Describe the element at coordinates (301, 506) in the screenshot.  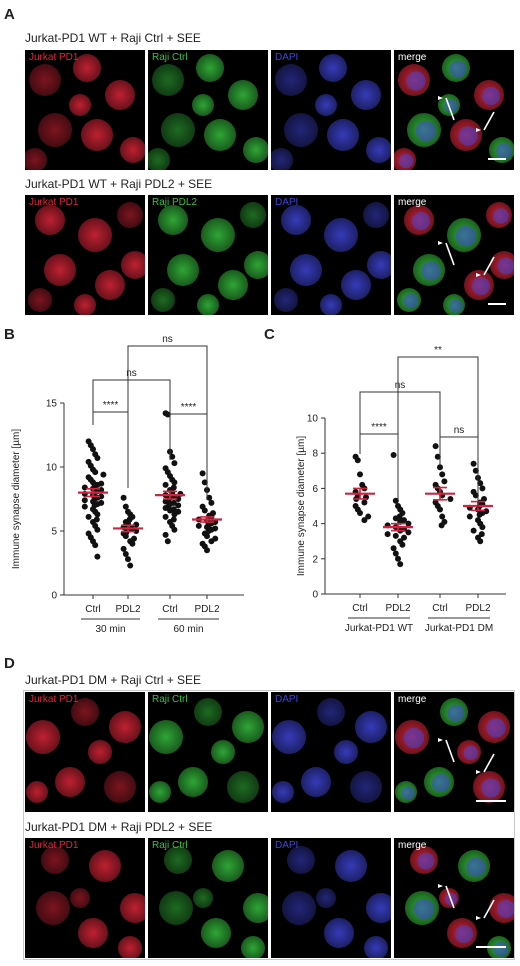
I see `y-axis-label: Immune synapse diameter [µm]` at that location.